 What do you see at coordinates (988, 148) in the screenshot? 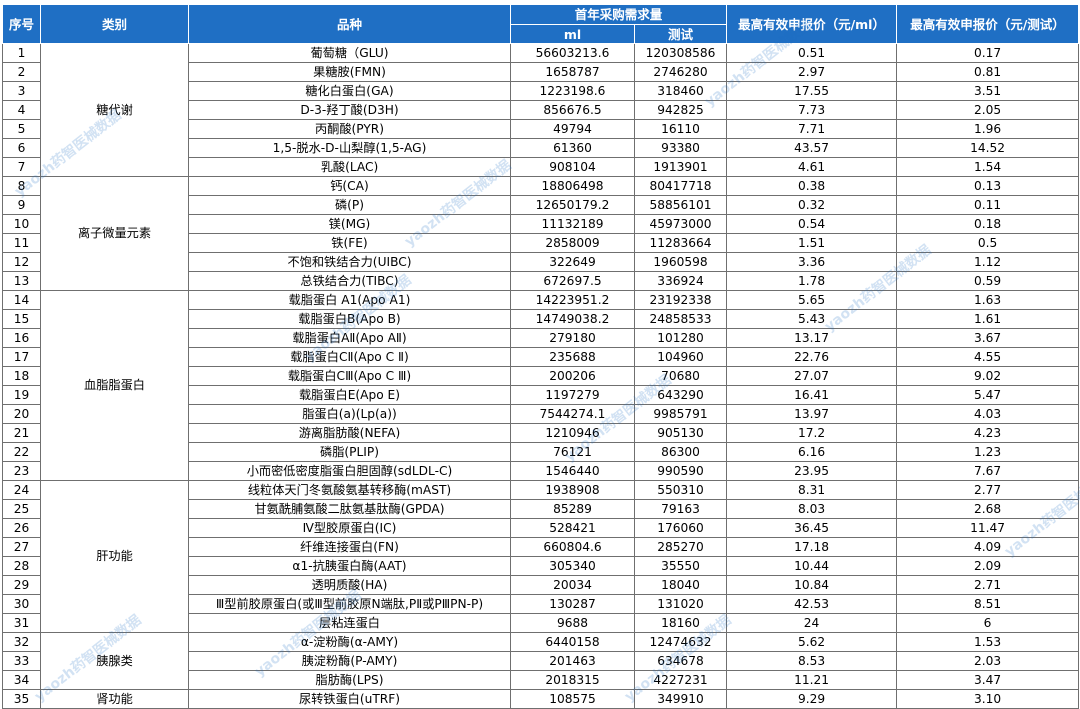
I see `cell-price-test: 14.52` at bounding box center [988, 148].